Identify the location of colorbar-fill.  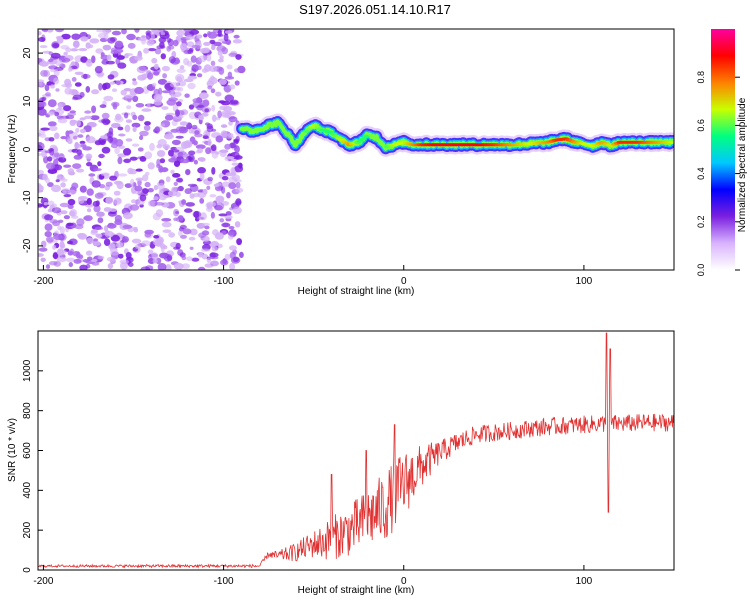
(723, 149).